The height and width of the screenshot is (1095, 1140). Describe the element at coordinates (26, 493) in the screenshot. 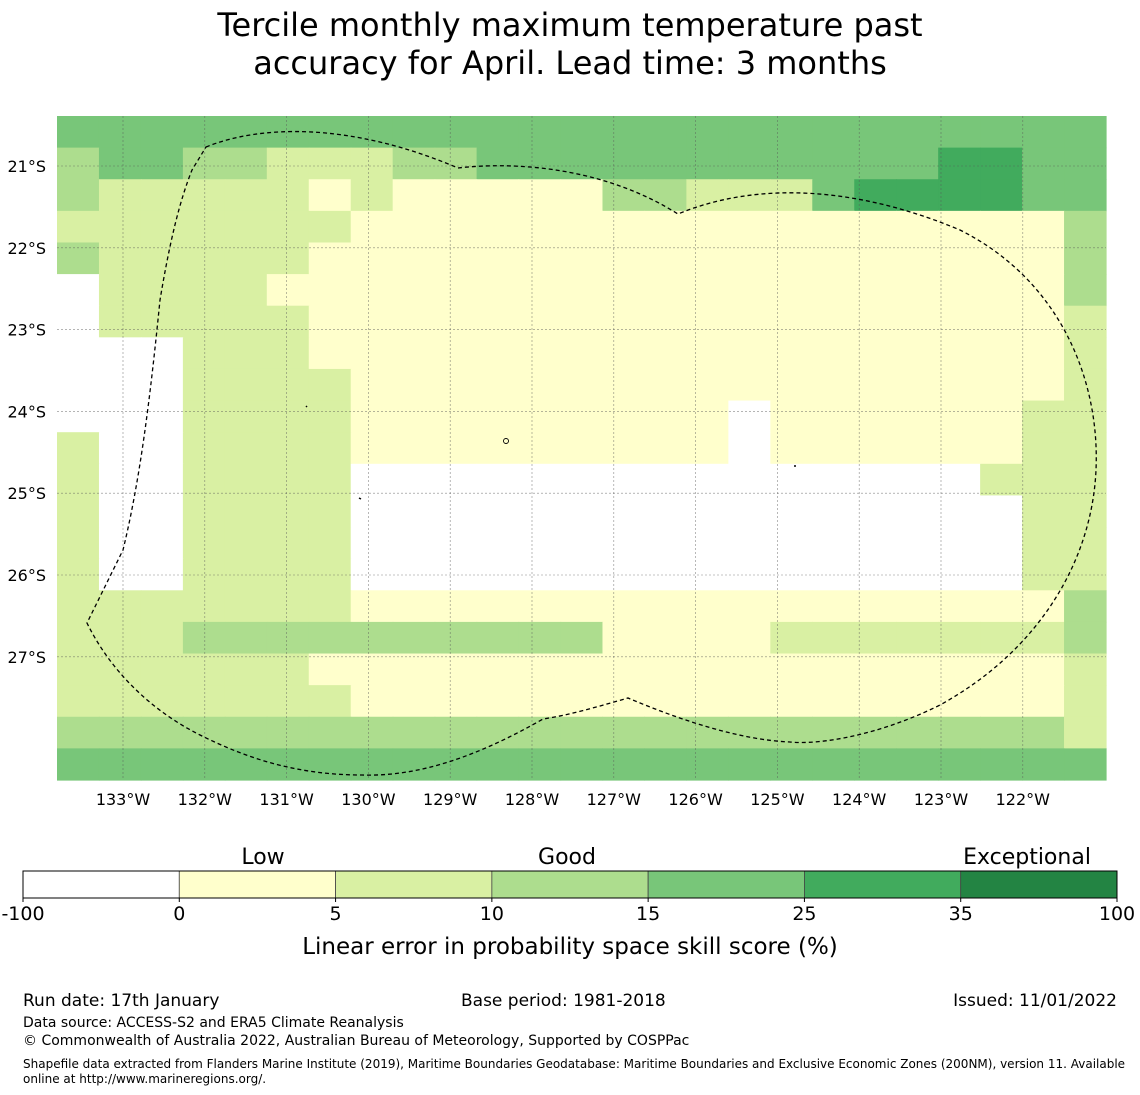

I see `latitude-tick-label: 25°S` at that location.